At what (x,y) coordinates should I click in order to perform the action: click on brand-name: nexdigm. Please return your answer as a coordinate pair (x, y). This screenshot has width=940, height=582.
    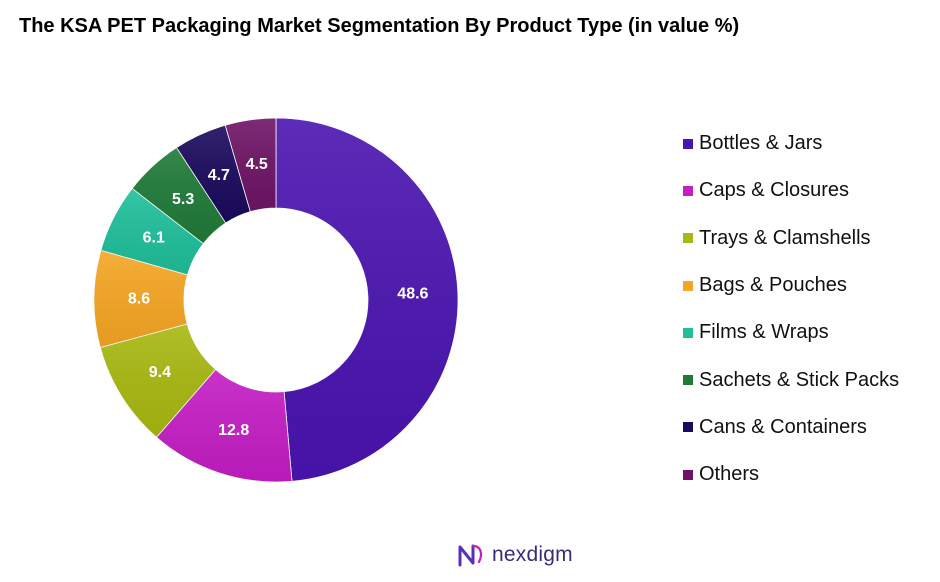
    Looking at the image, I should click on (532, 554).